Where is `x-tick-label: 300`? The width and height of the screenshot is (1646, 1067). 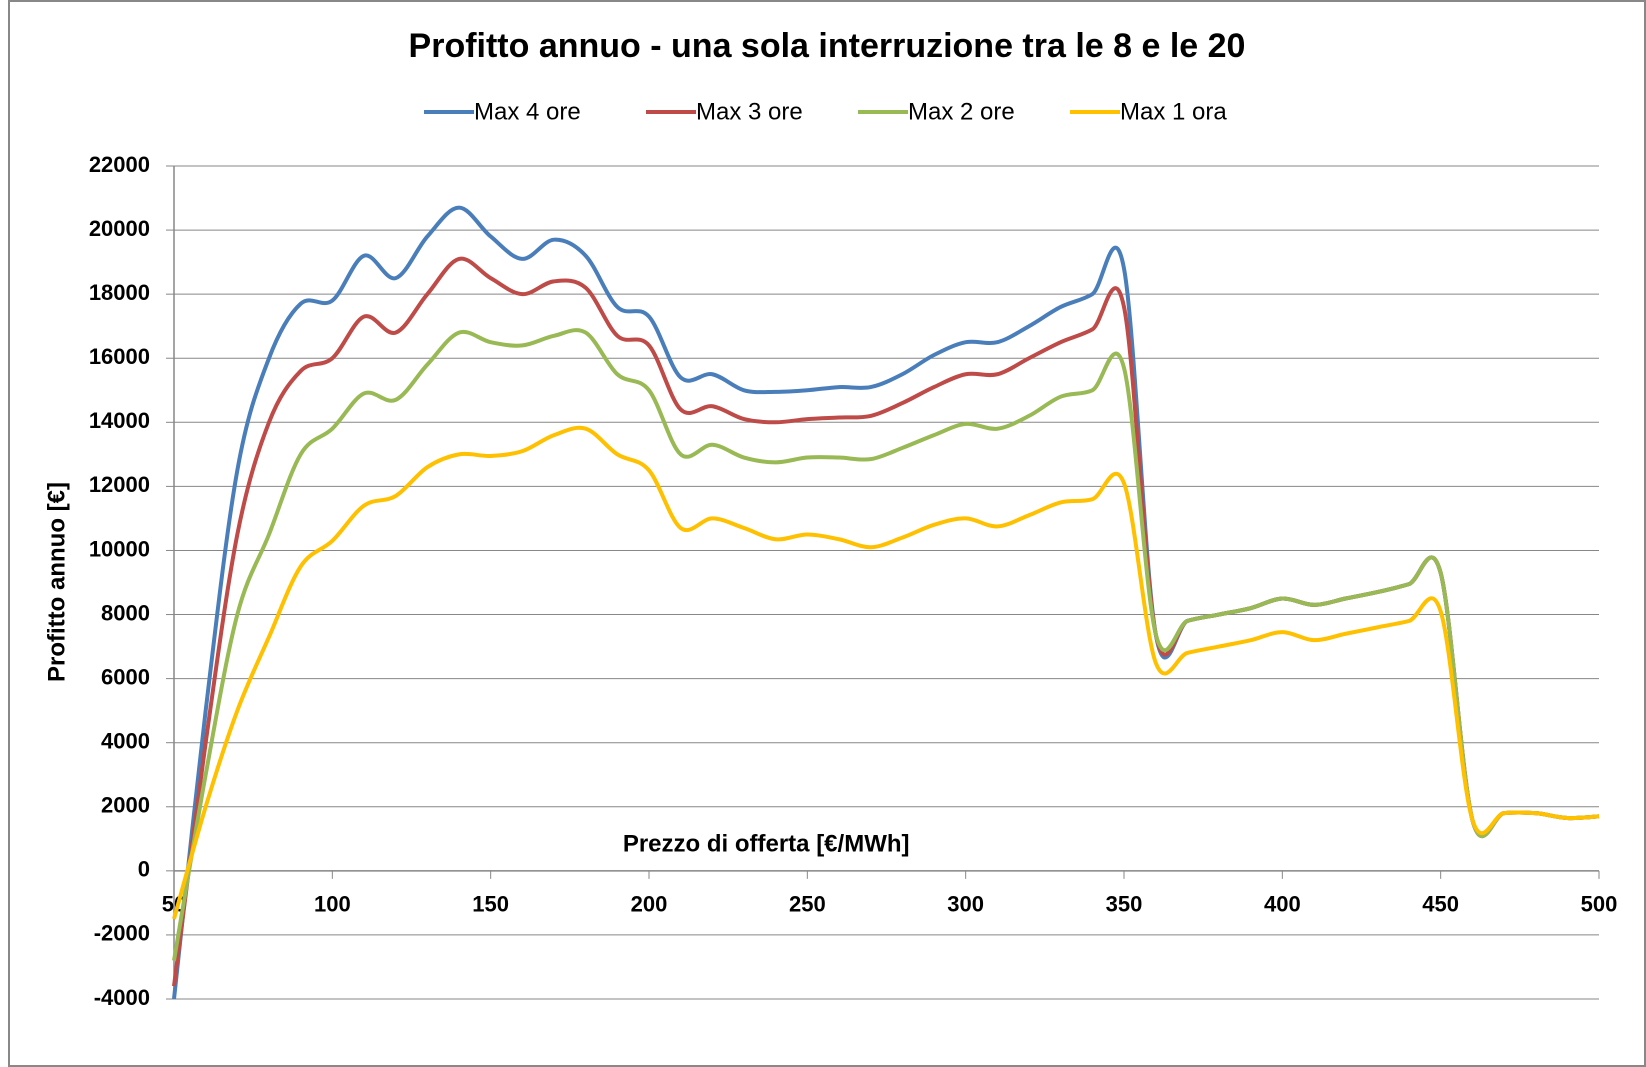 x-tick-label: 300 is located at coordinates (965, 904).